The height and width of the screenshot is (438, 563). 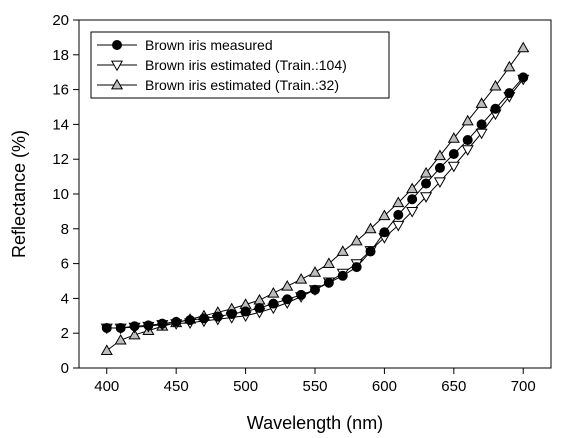 I want to click on legend-box, so click(x=240, y=65).